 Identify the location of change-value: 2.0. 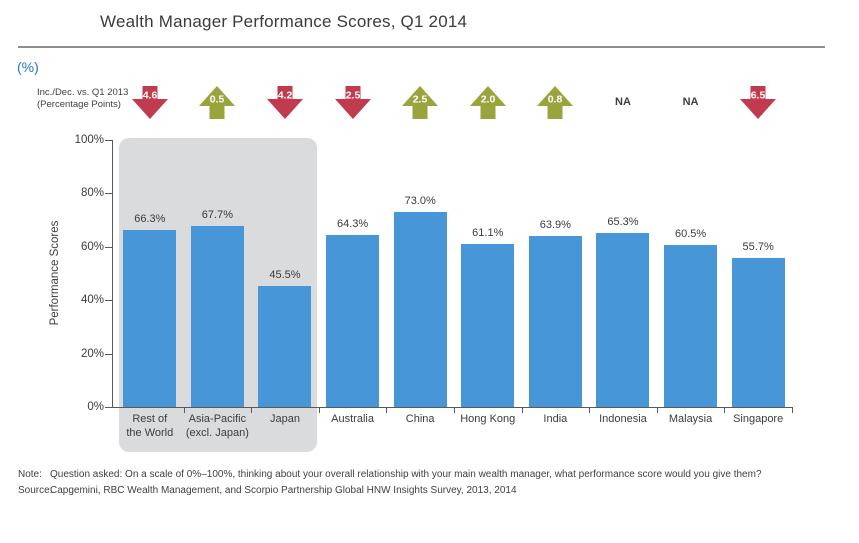
(487, 100).